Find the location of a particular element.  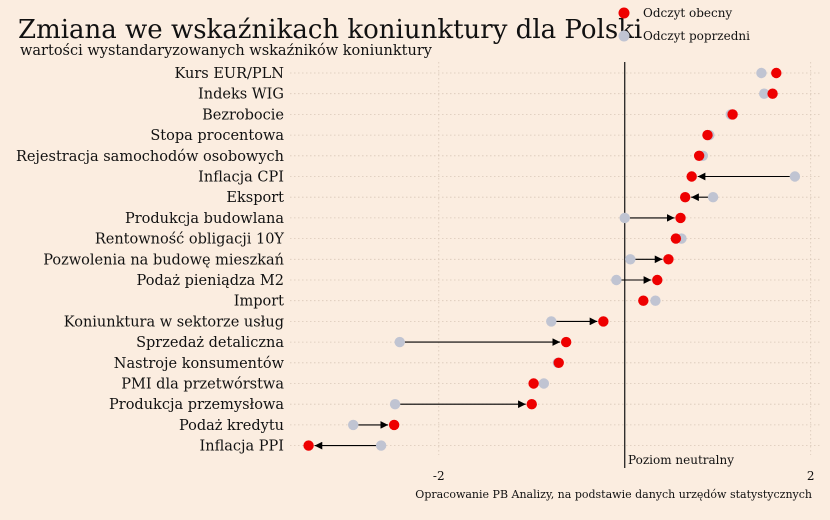

category-label: Kurs EUR/PLN is located at coordinates (229, 74).